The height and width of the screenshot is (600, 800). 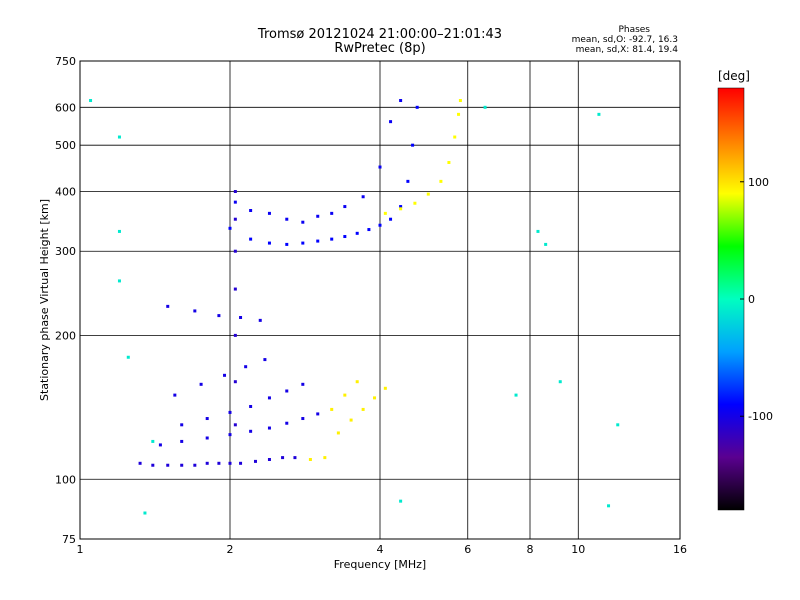 I want to click on stats-x-mode: mean, sd,X: 81.4, 19.4, so click(x=626, y=50).